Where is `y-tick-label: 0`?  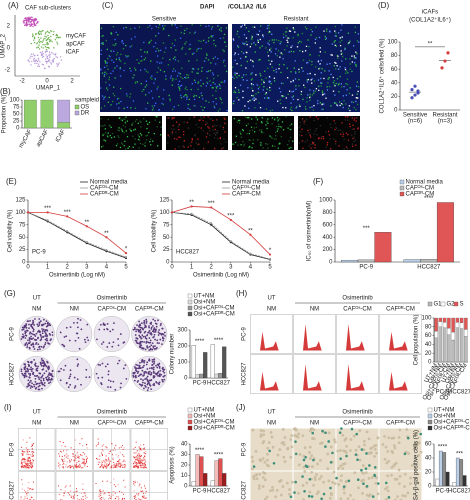 y-tick-label: 0 is located at coordinates (186, 487).